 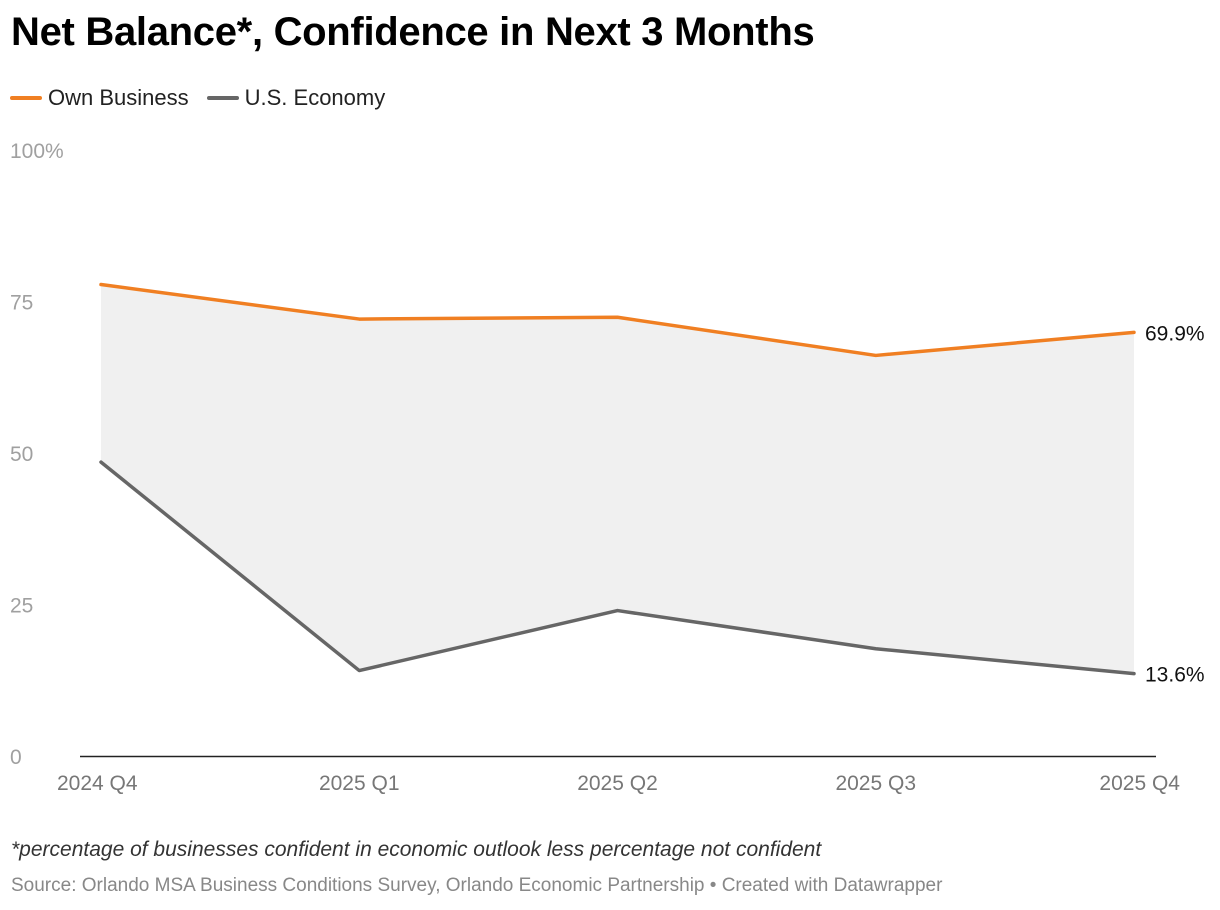 I want to click on x-tick-label: 2025 Q3, so click(x=875, y=783).